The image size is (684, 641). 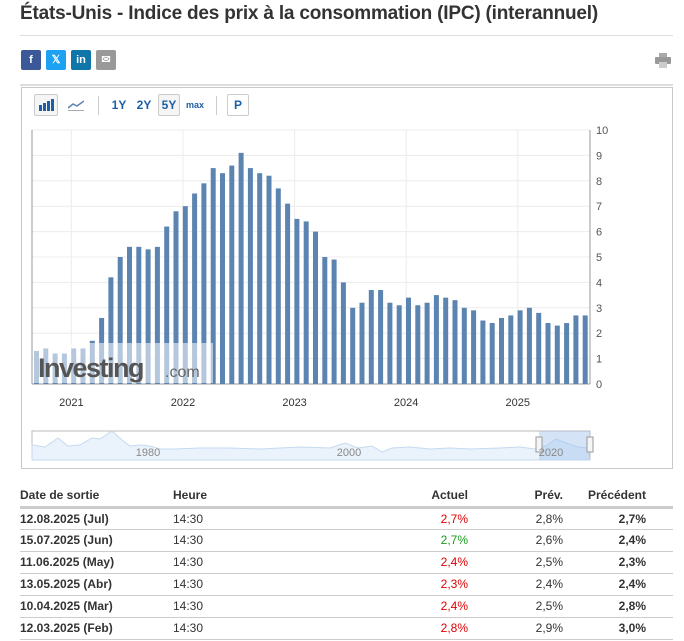 What do you see at coordinates (395, 584) in the screenshot?
I see `actual-value: 2,3%` at bounding box center [395, 584].